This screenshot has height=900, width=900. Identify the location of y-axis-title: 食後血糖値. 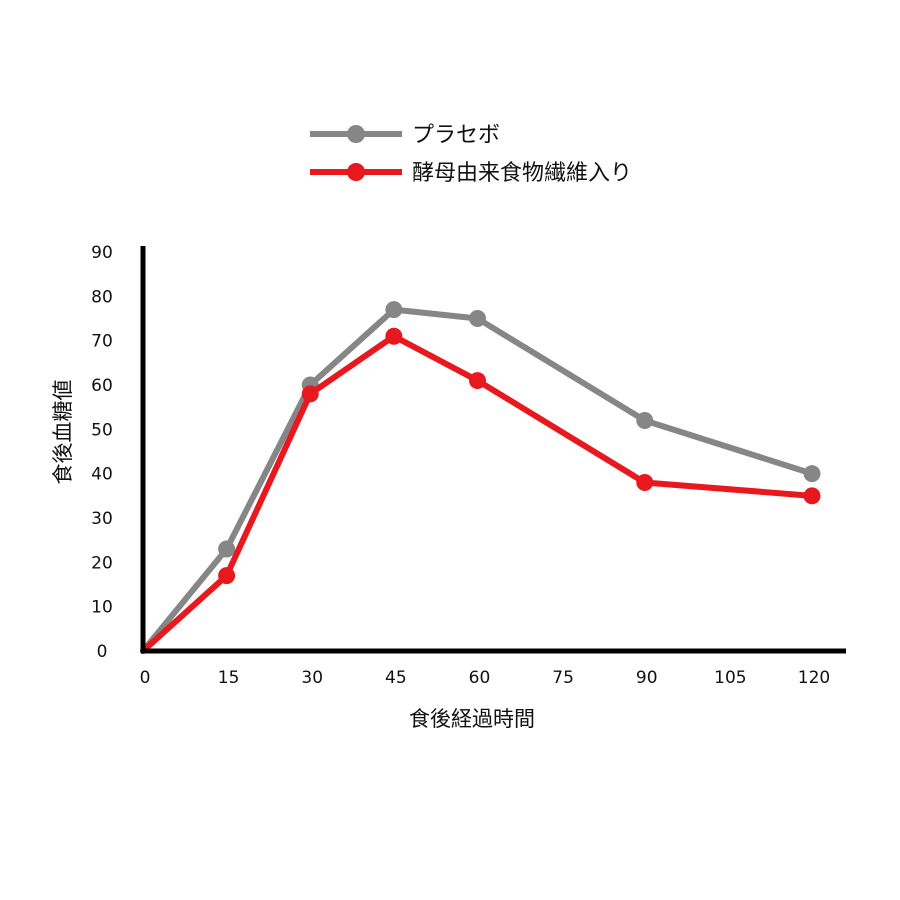
(63, 432).